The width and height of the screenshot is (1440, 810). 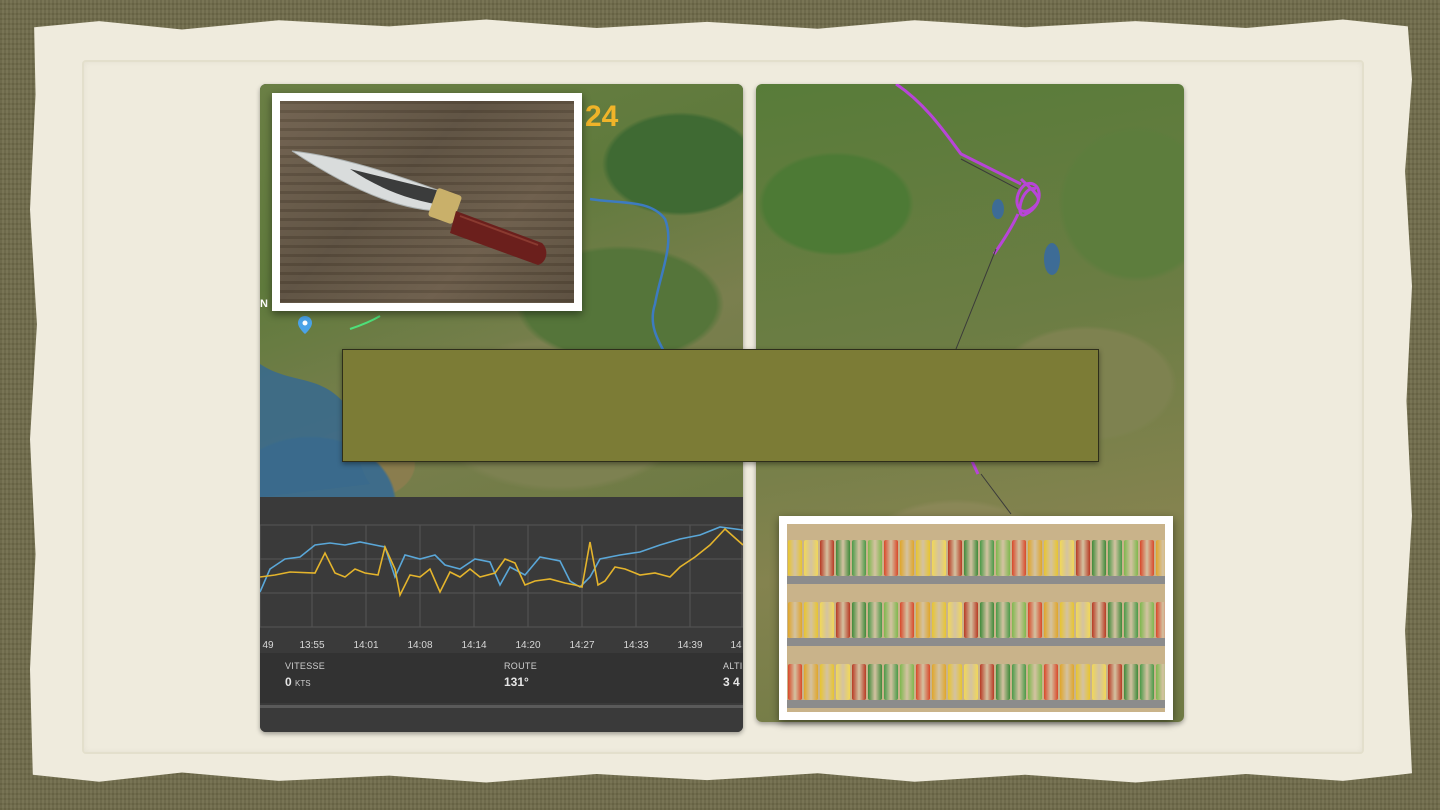 I want to click on stat-speed-label: VITESSE, so click(x=305, y=666).